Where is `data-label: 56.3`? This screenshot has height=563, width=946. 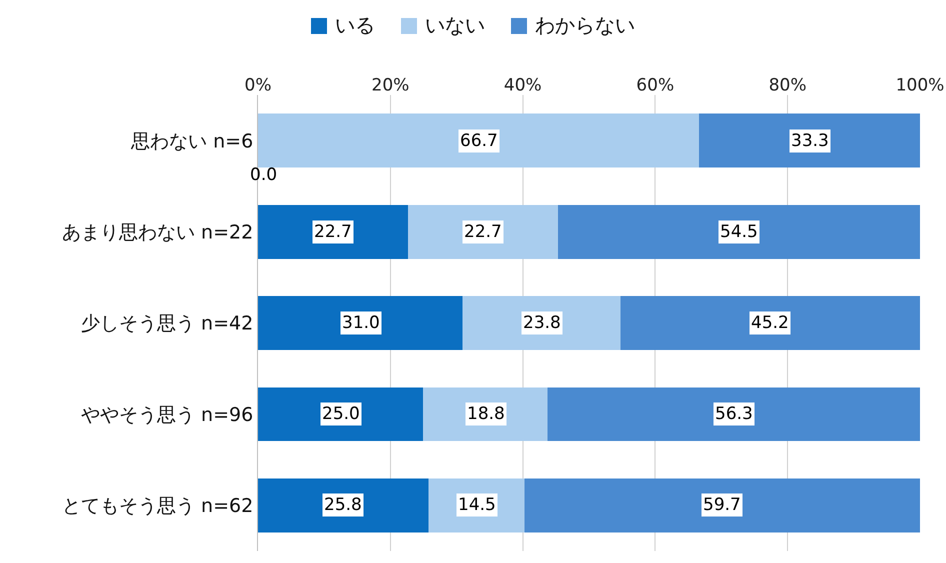 data-label: 56.3 is located at coordinates (734, 414).